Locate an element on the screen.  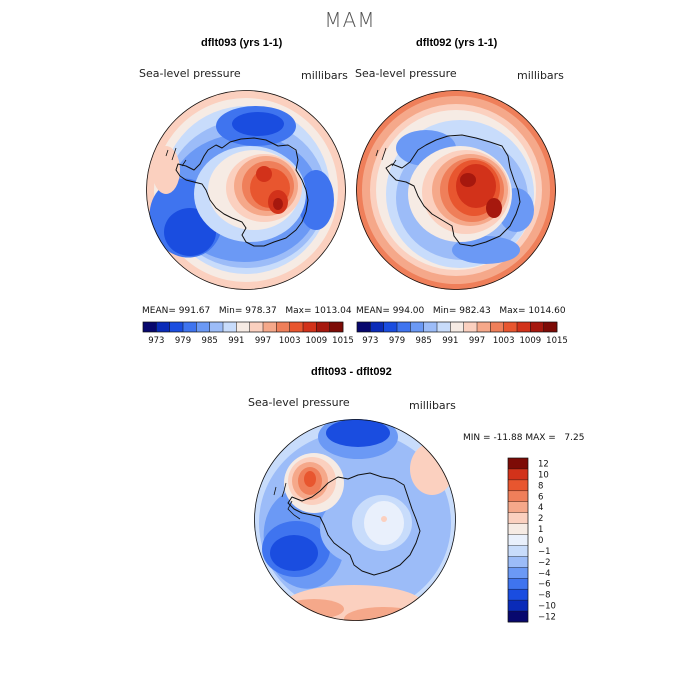
figure-title: MAM is located at coordinates (350, 20).